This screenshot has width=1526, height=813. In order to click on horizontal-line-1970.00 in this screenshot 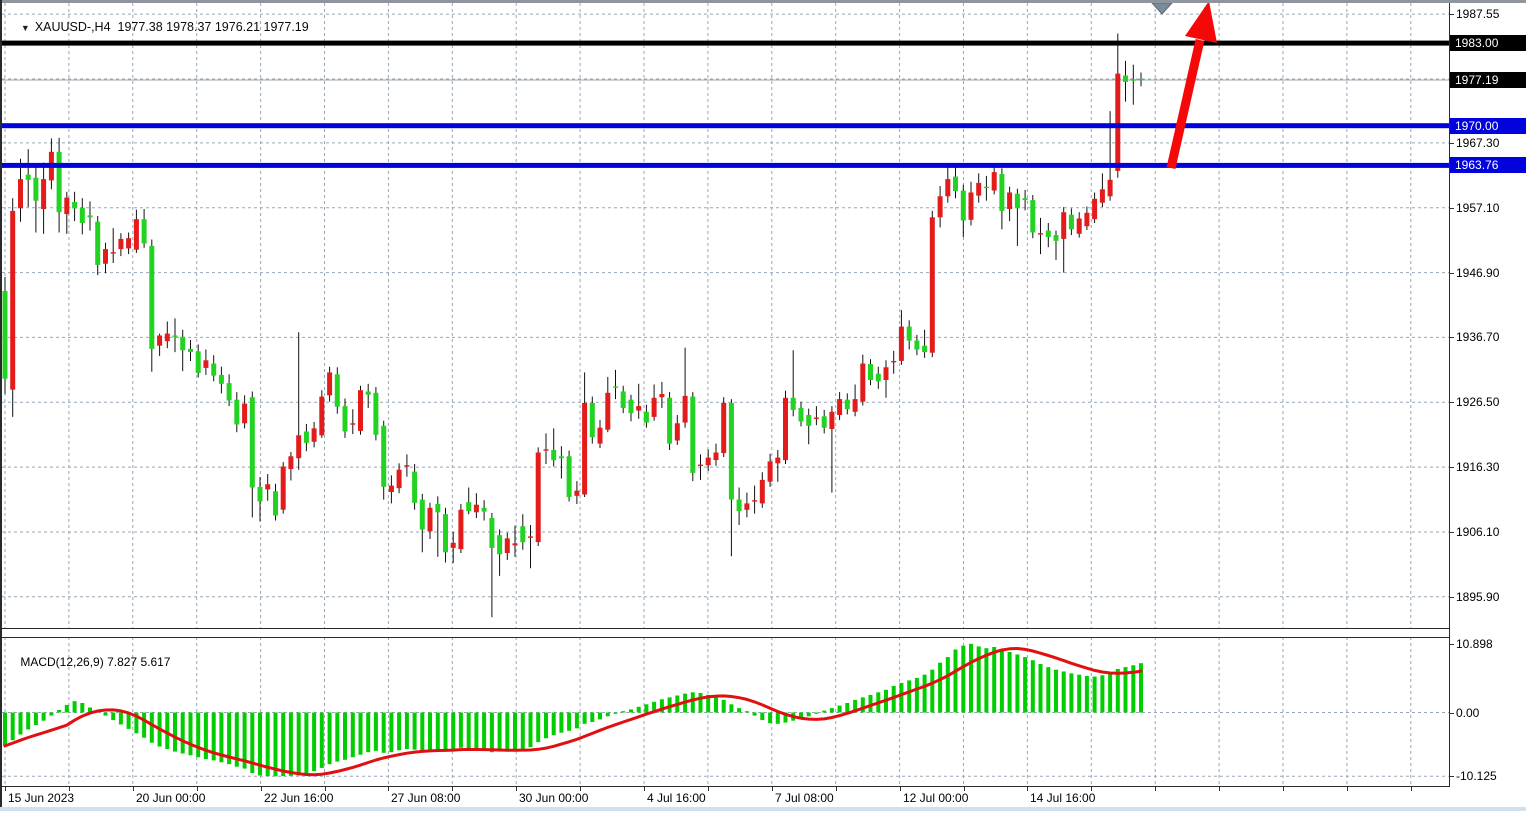, I will do `click(725, 126)`.